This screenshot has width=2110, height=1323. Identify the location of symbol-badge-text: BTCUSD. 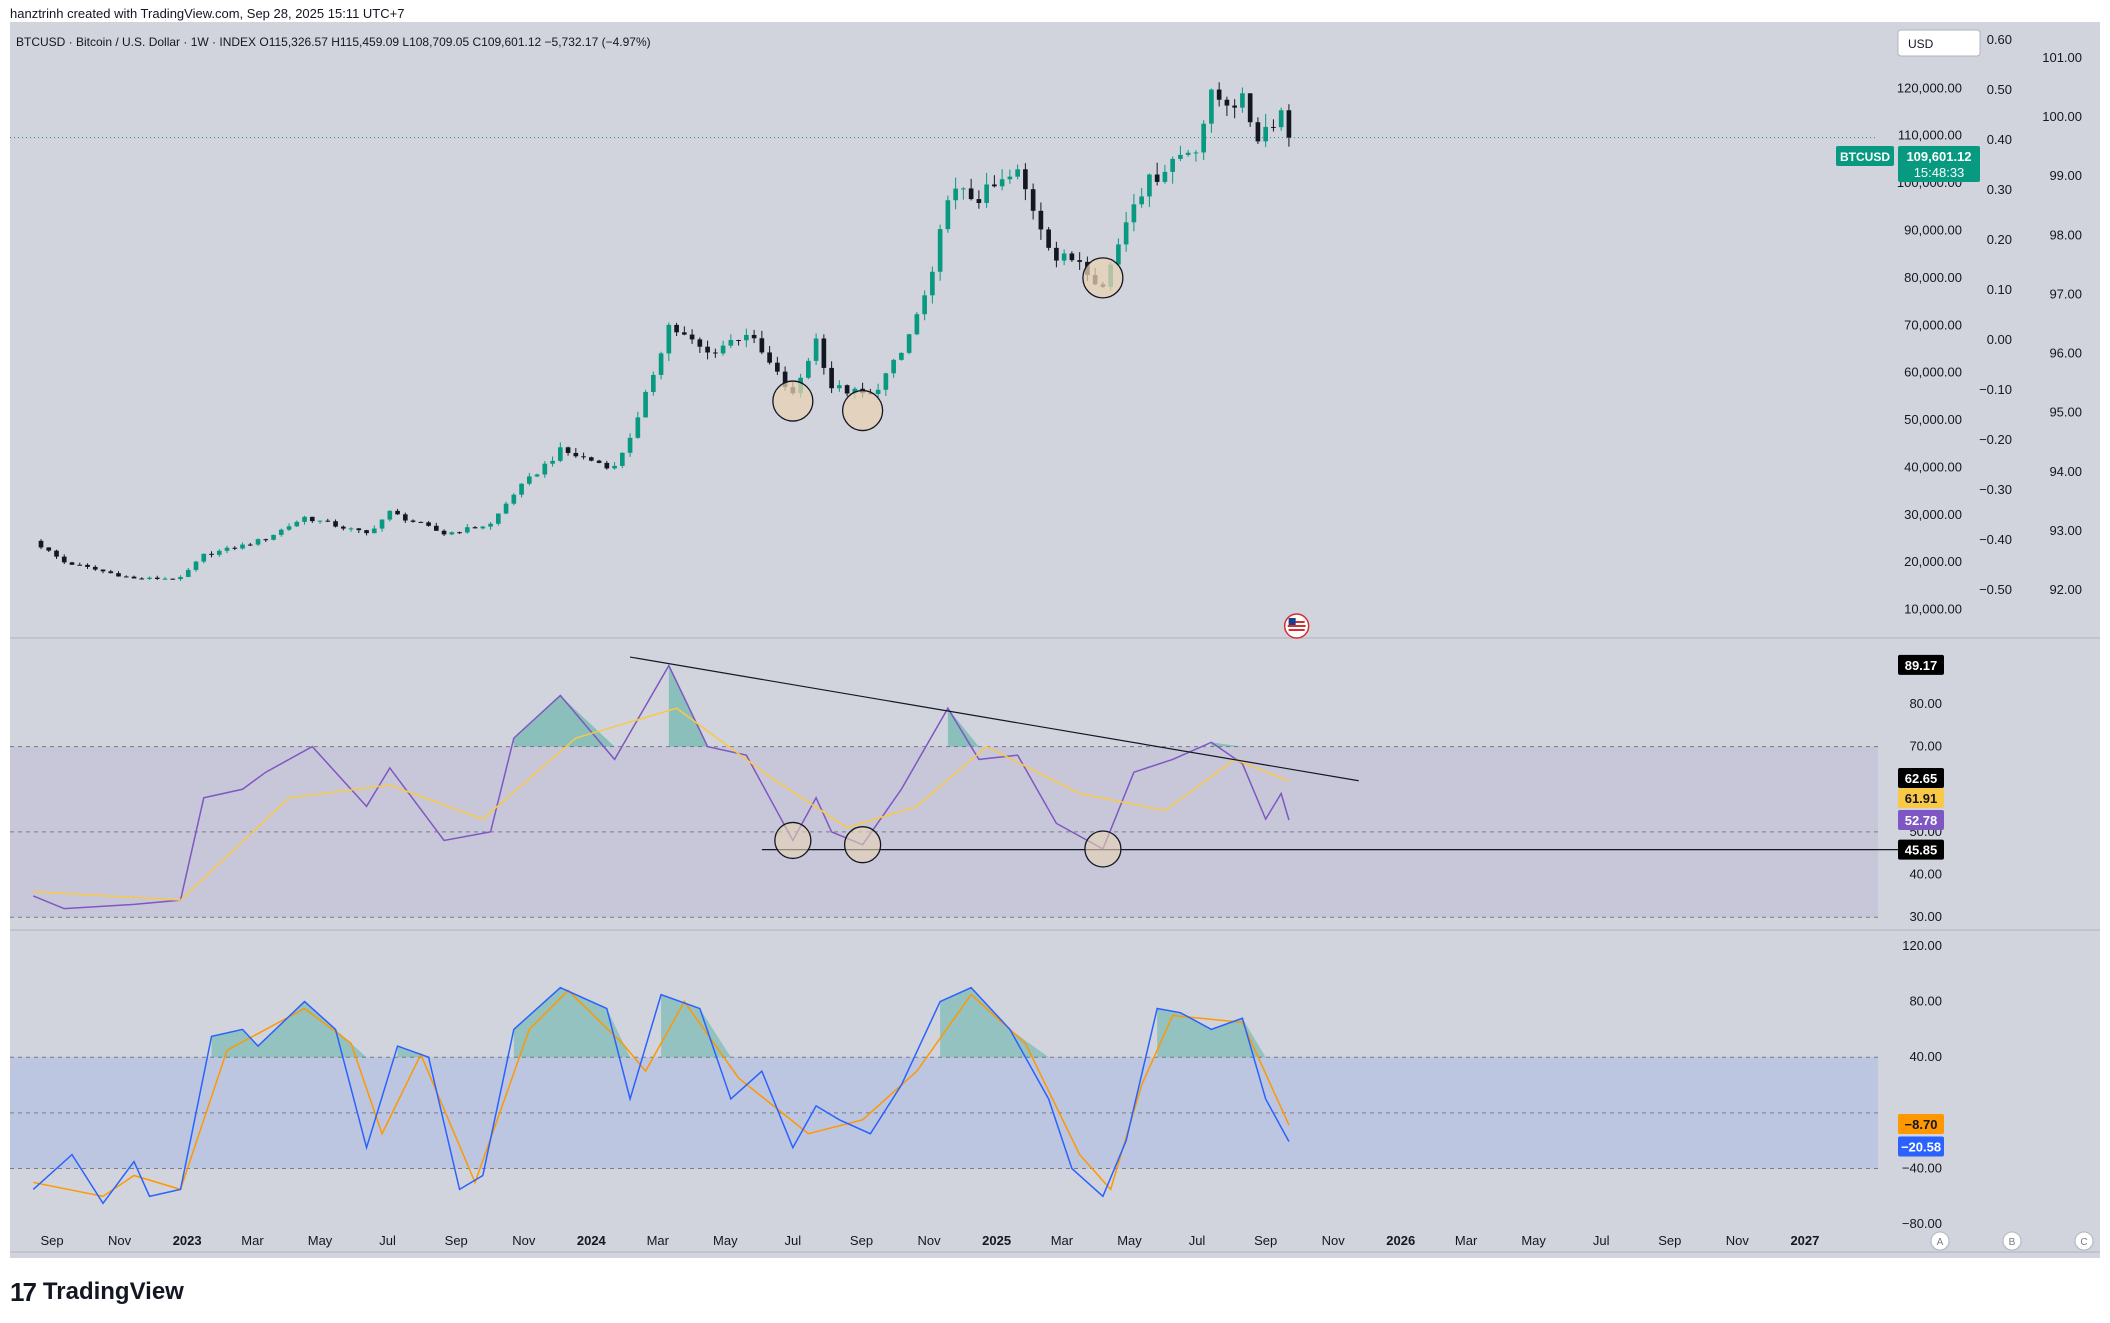
(1865, 157).